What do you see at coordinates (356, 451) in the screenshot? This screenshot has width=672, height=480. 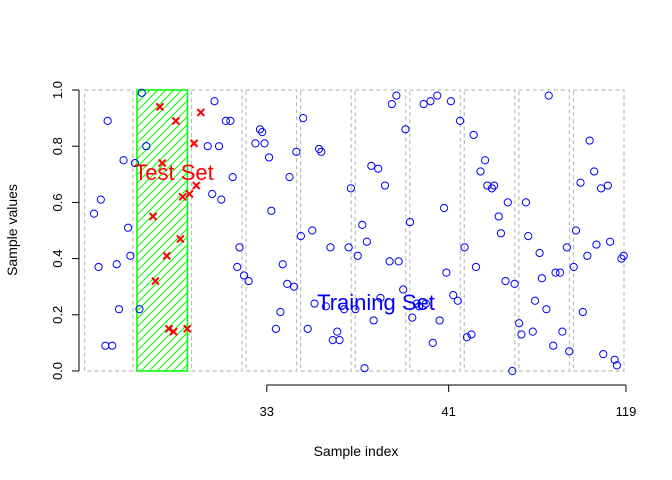 I see `x-axis-label: Sample index` at bounding box center [356, 451].